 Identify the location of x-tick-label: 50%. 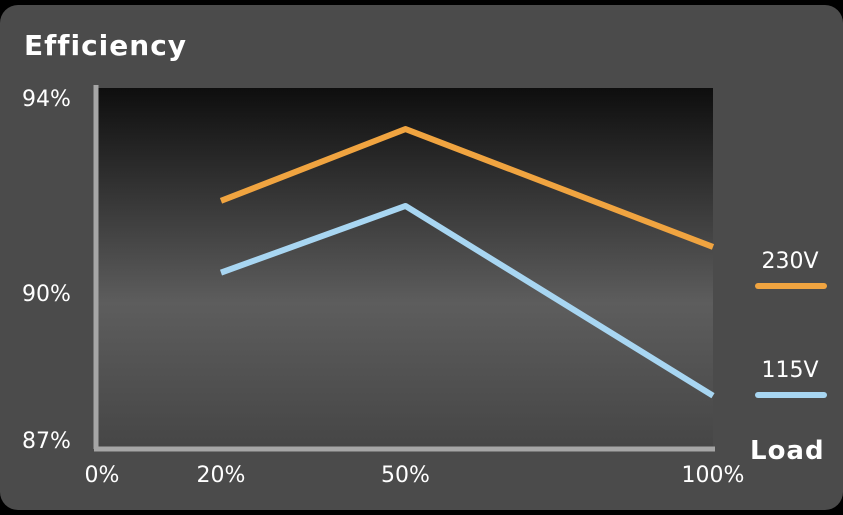
(405, 475).